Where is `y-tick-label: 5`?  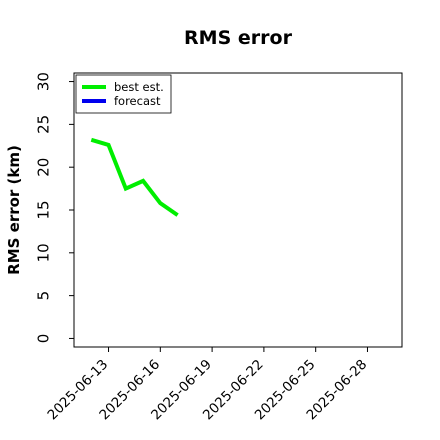
y-tick-label: 5 is located at coordinates (44, 296).